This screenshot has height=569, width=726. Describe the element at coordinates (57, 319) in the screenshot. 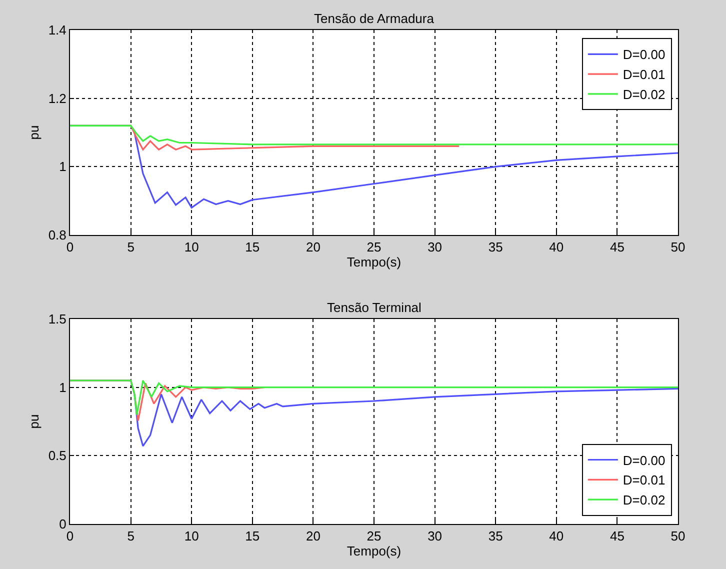

I see `y-tick-label: 1.5` at that location.